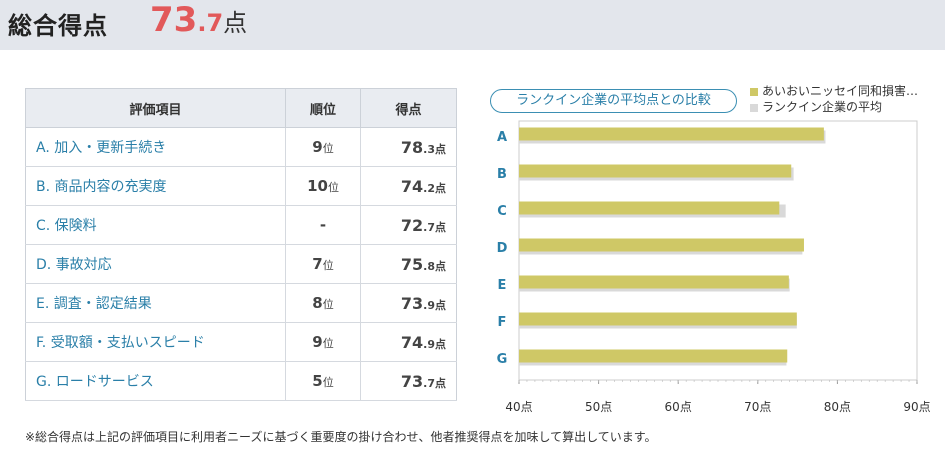 Image resolution: width=945 pixels, height=456 pixels. I want to click on total-score: 73.7点, so click(198, 20).